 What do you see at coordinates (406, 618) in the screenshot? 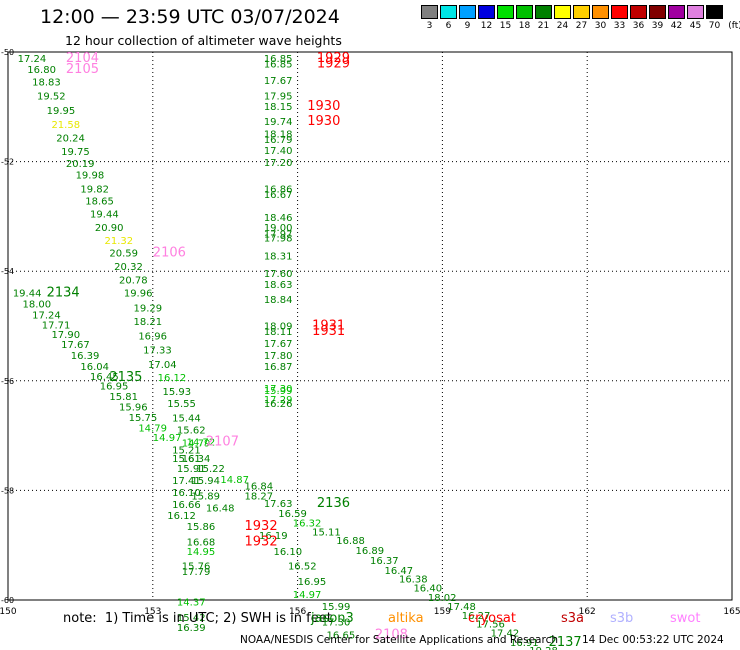
I see `satellite-label-altika: altika` at bounding box center [406, 618].